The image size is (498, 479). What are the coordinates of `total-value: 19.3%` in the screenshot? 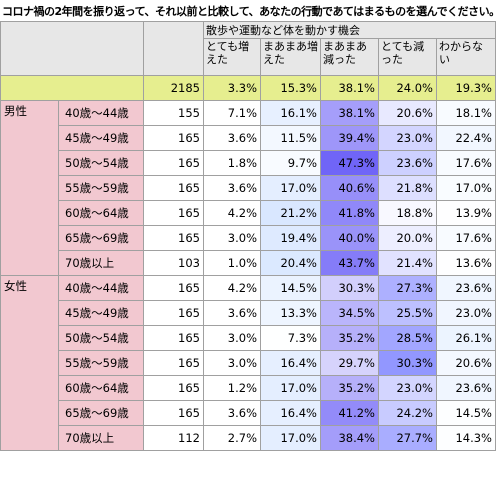 It's located at (466, 88).